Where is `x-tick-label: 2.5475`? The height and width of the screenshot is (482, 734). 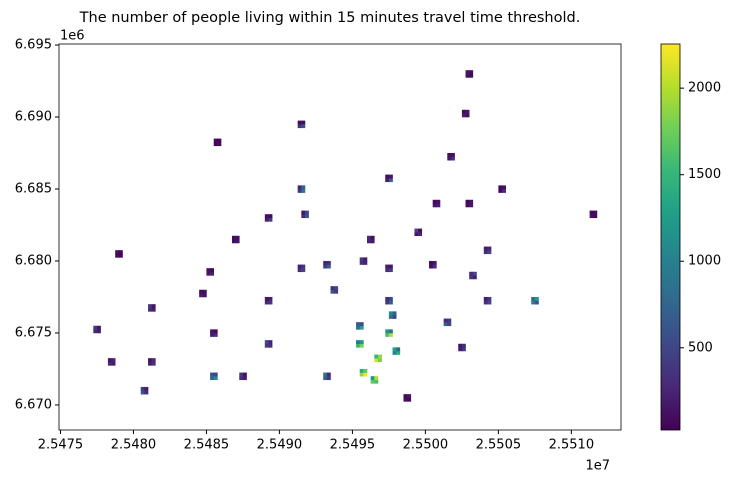 x-tick-label: 2.5475 is located at coordinates (61, 445).